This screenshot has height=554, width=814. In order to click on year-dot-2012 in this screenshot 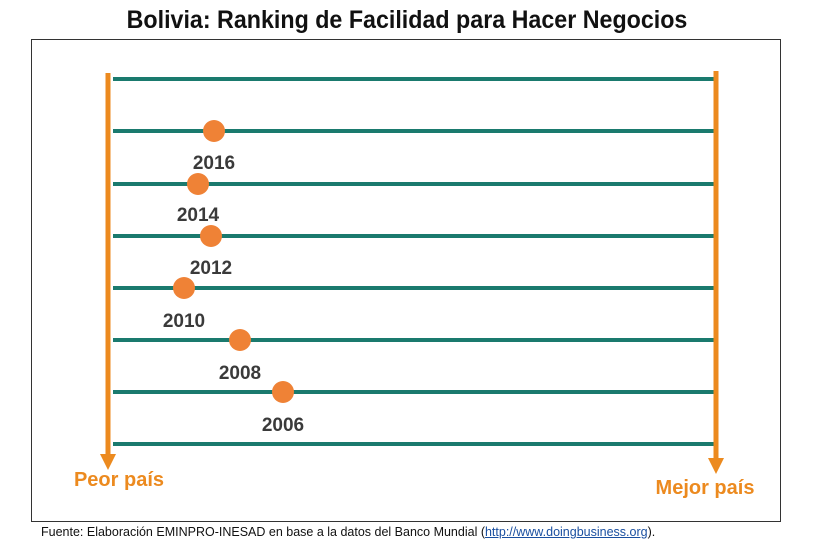, I will do `click(211, 236)`.